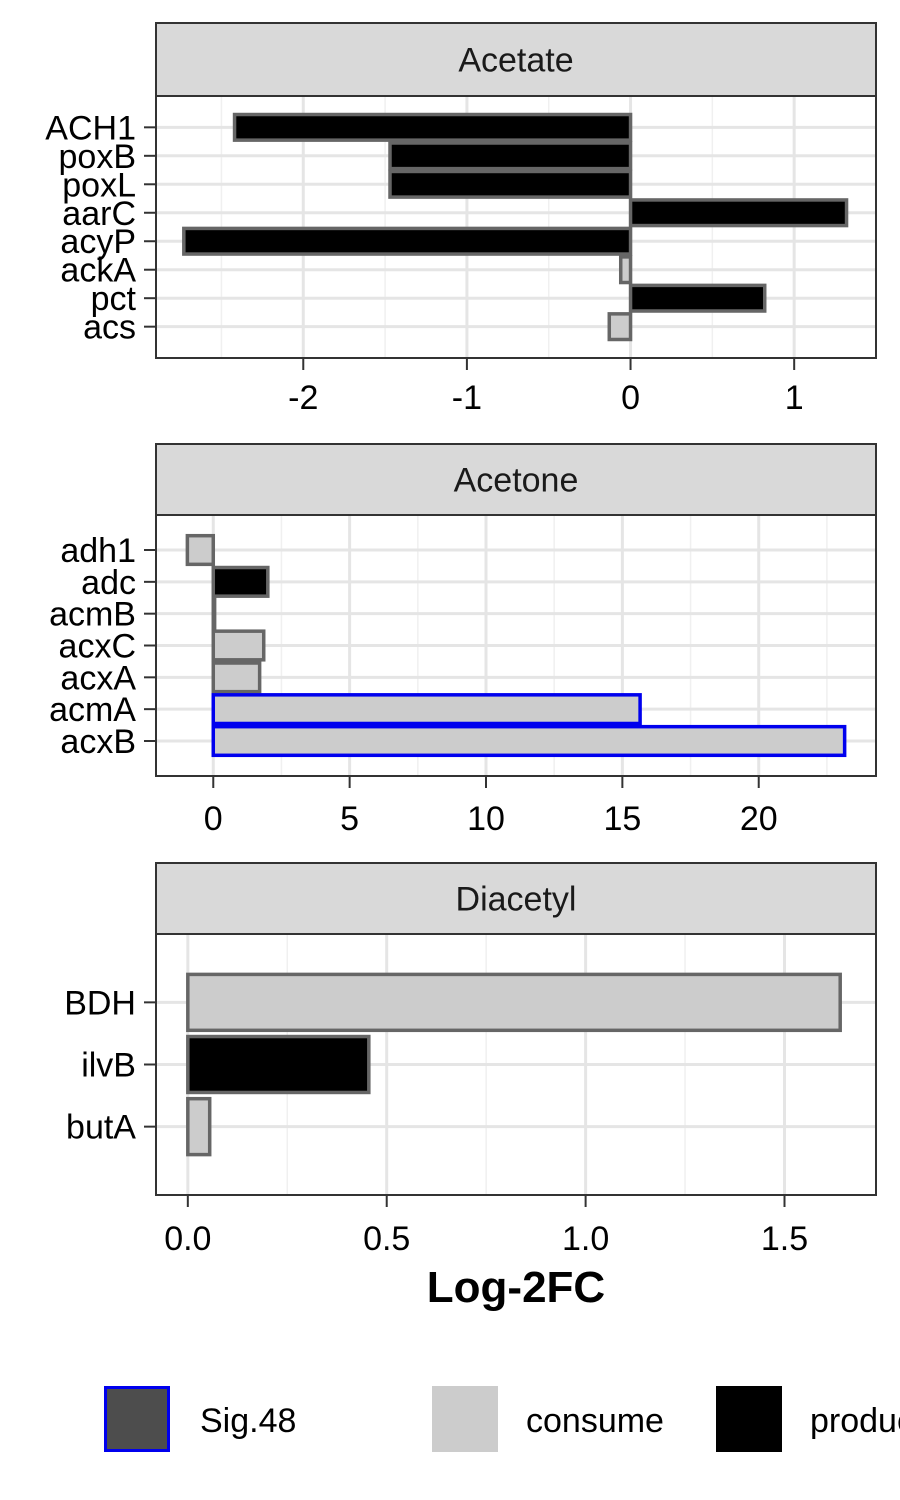 Image resolution: width=900 pixels, height=1500 pixels. Describe the element at coordinates (585, 1239) in the screenshot. I see `x-tick-label: 1.0` at that location.